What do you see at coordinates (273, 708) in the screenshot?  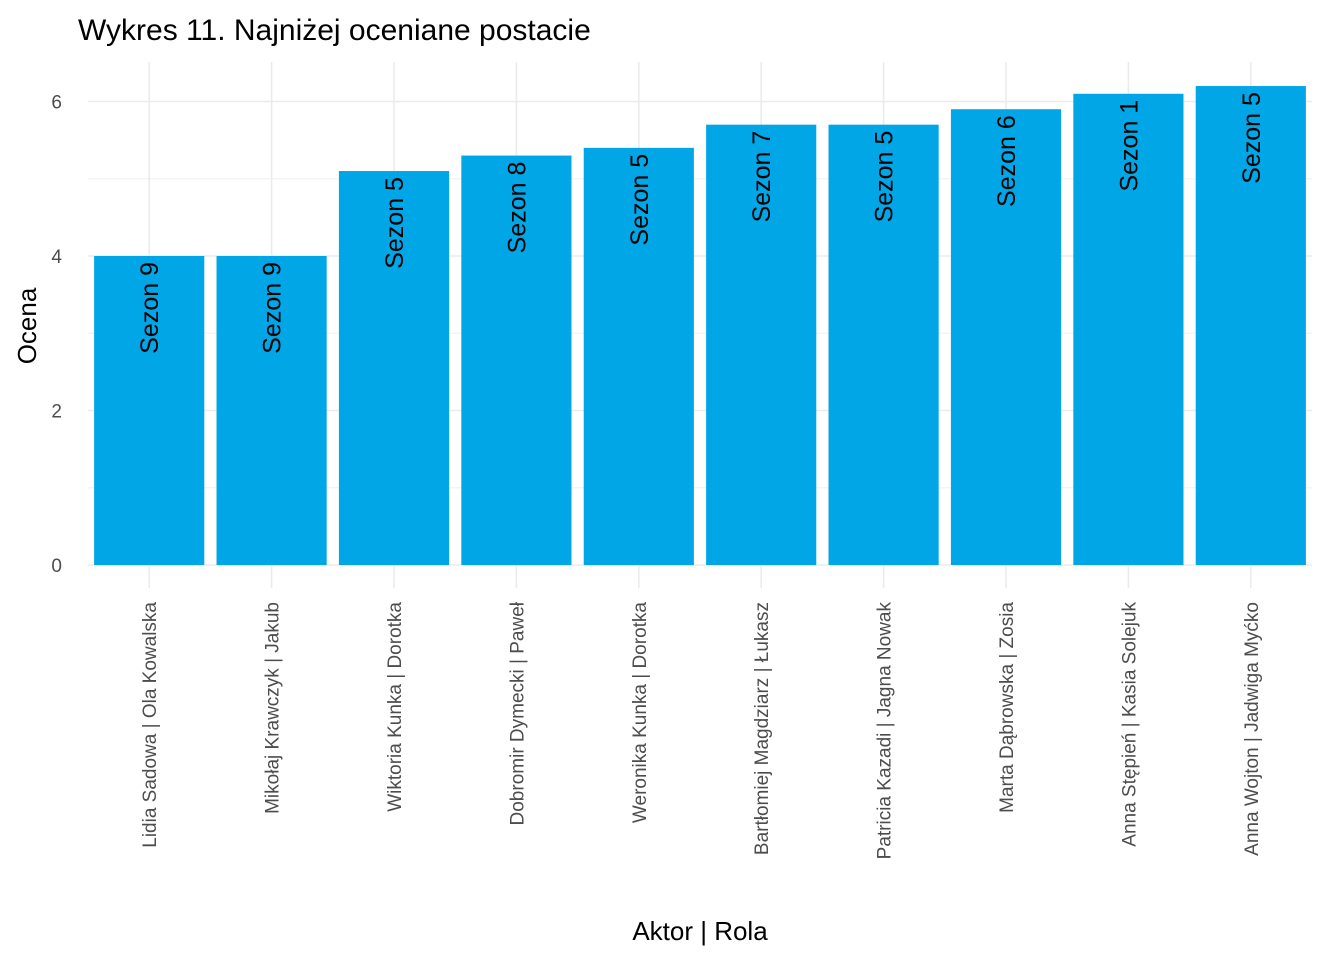 I see `x-tick-label: Mikołaj Krawczyk | Jakub` at bounding box center [273, 708].